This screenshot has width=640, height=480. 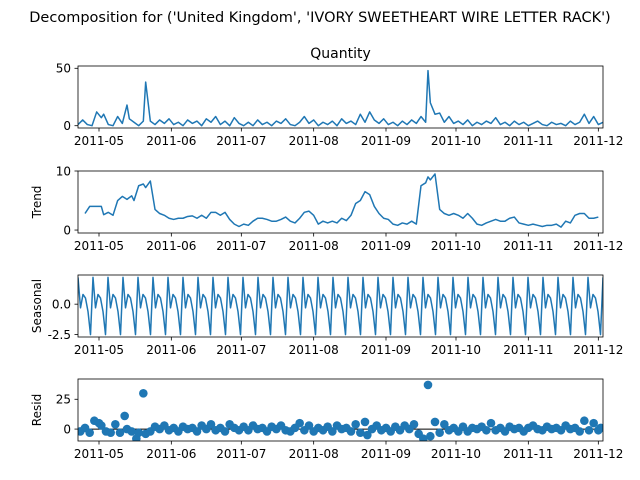 I want to click on y-tick-label: 0.0, so click(x=61, y=304).